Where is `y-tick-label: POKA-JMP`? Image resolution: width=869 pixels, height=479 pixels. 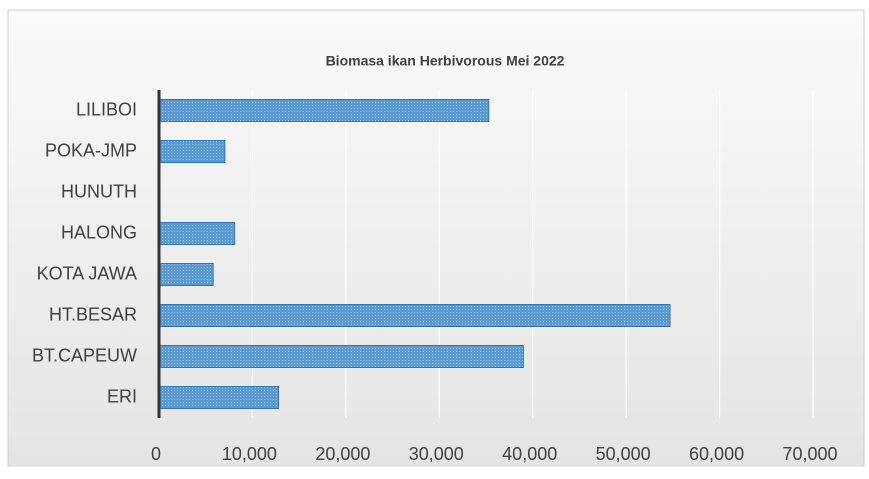 y-tick-label: POKA-JMP is located at coordinates (91, 150).